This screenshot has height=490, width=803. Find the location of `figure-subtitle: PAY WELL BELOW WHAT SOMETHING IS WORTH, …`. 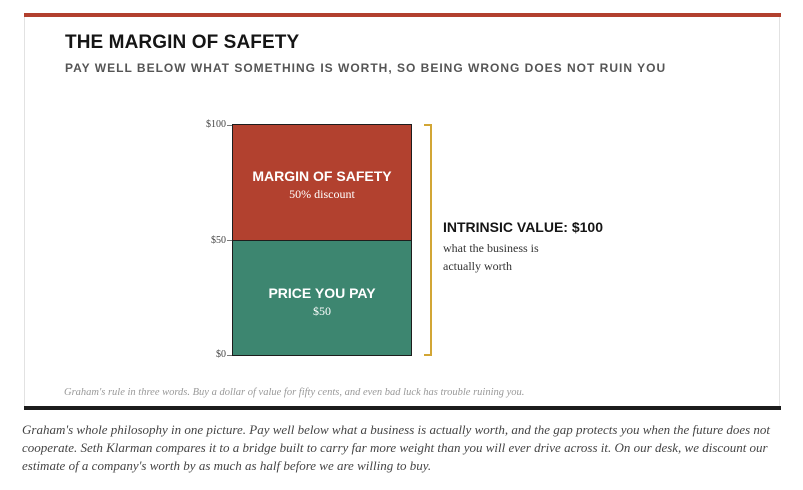

figure-subtitle: PAY WELL BELOW WHAT SOMETHING IS WORTH, … is located at coordinates (366, 68).